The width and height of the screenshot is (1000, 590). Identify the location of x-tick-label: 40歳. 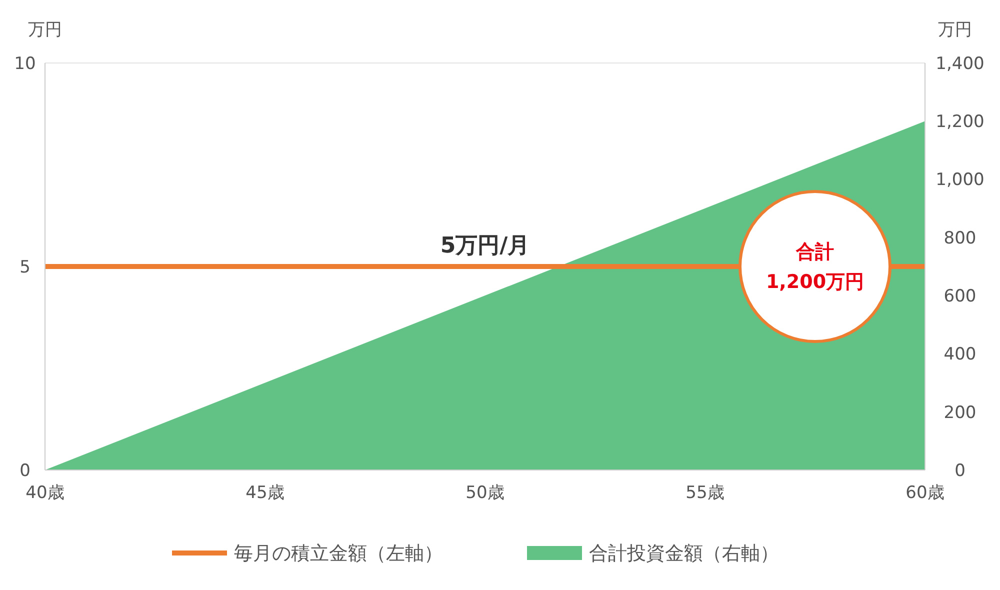
(45, 493).